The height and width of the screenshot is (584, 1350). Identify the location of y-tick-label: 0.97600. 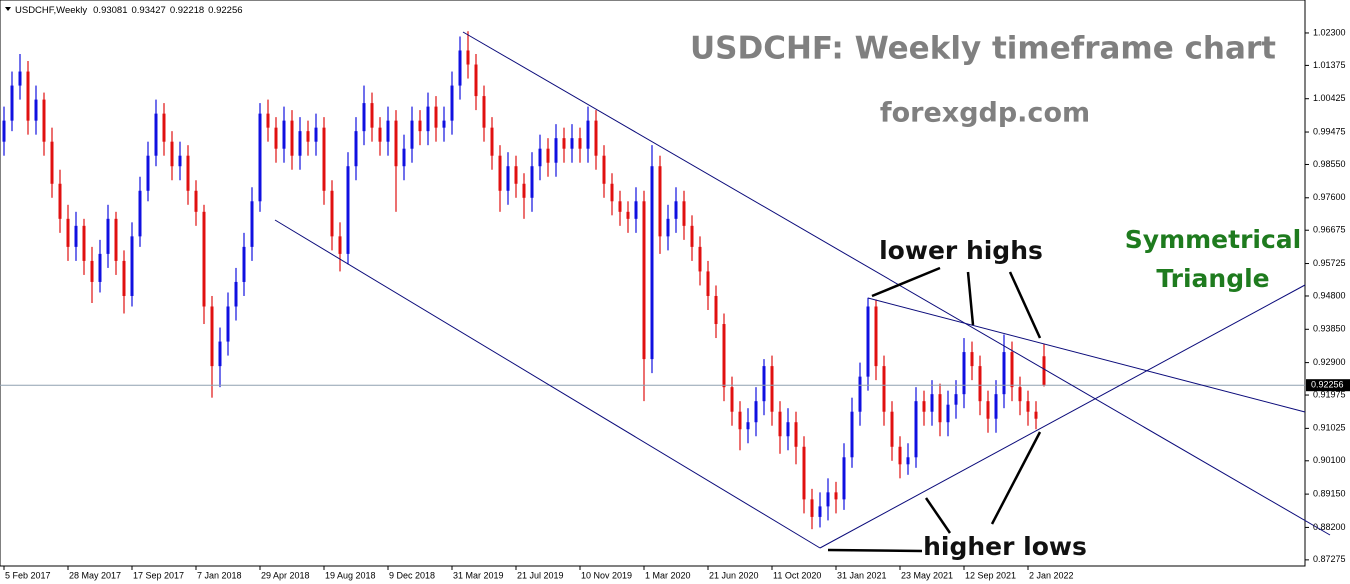
(1329, 197).